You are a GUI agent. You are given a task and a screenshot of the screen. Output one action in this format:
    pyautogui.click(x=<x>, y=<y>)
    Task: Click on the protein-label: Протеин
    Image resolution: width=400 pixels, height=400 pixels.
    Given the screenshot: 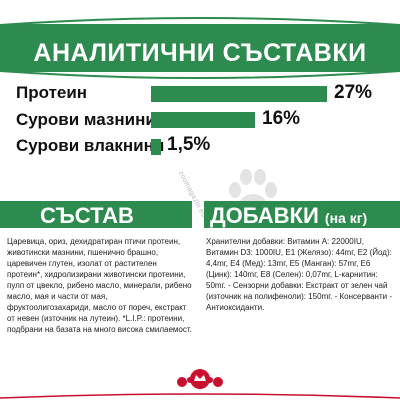 What is the action you would take?
    pyautogui.click(x=52, y=92)
    